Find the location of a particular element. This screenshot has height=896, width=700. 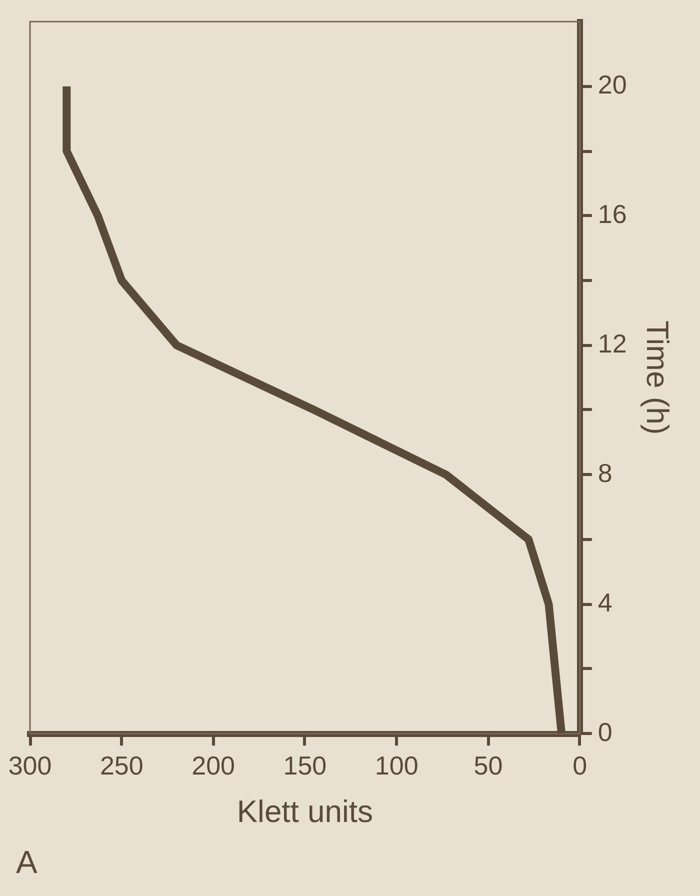

x-tick-label: 250 is located at coordinates (122, 765).